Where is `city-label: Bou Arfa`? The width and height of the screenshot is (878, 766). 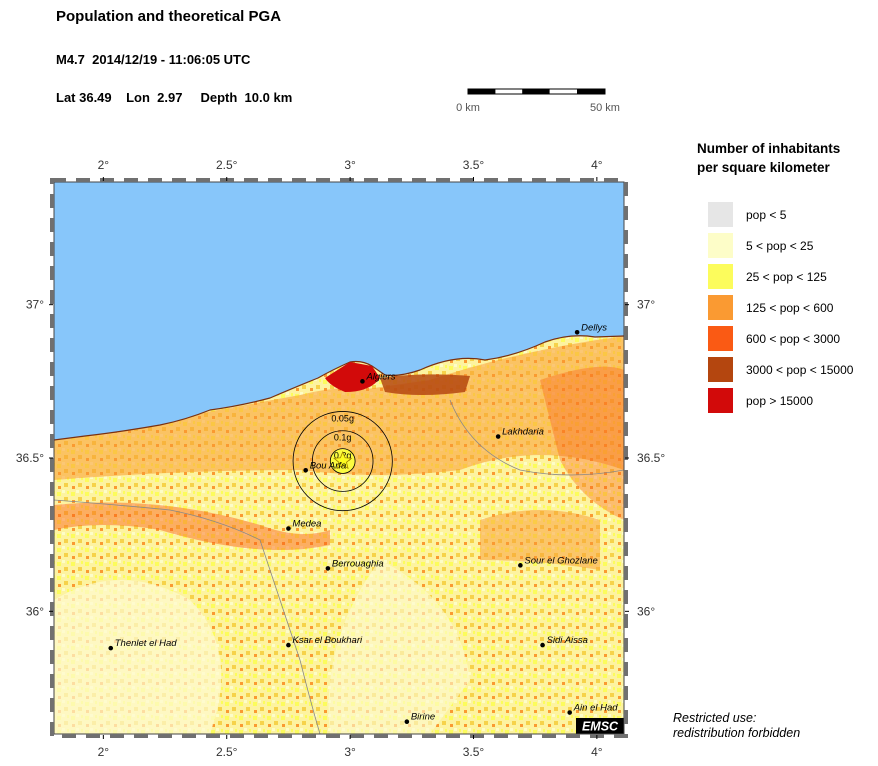
city-label: Bou Arfa is located at coordinates (328, 465).